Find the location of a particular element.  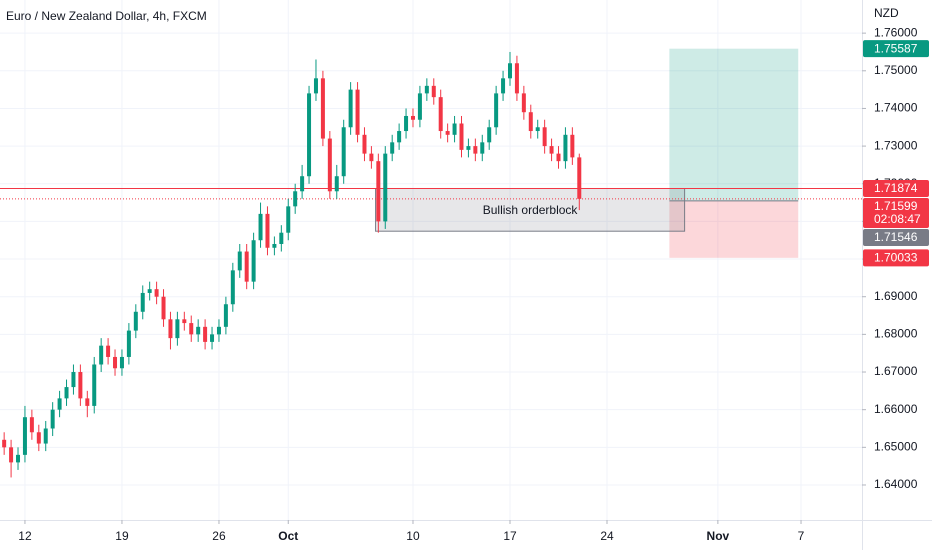

target-zone is located at coordinates (734, 124).